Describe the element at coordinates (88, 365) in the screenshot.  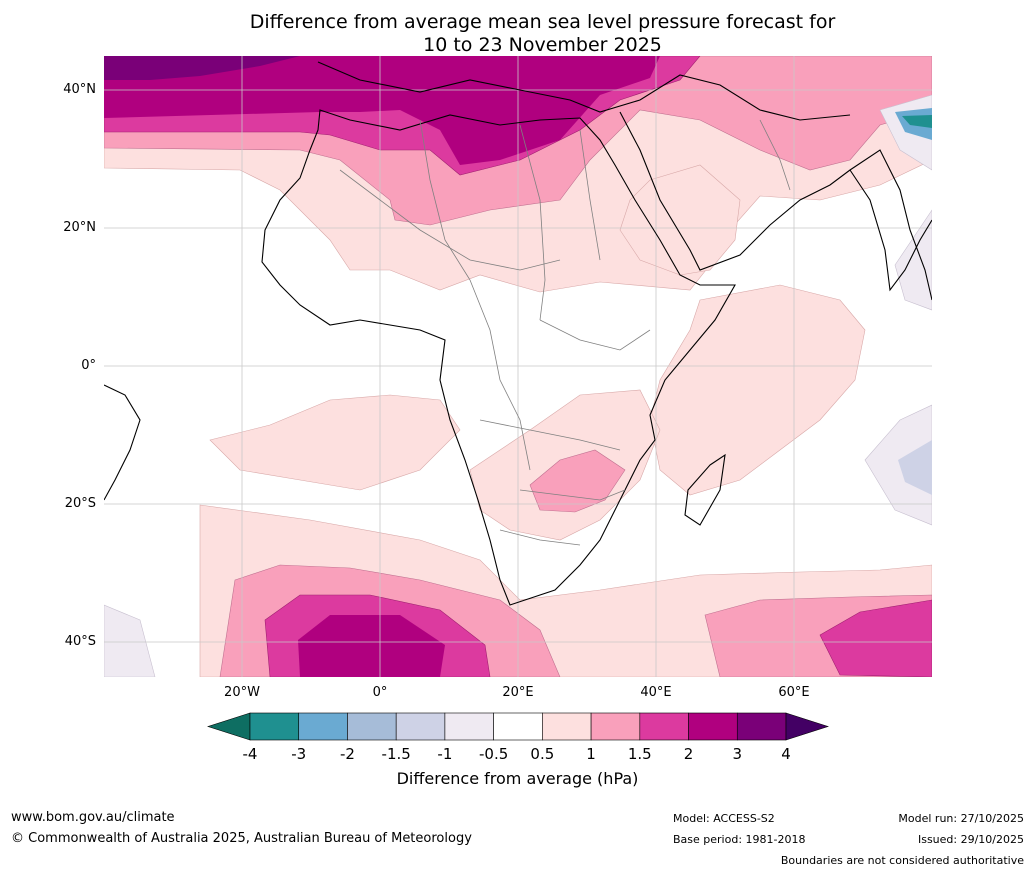
I see `lat-label-0: 0°` at that location.